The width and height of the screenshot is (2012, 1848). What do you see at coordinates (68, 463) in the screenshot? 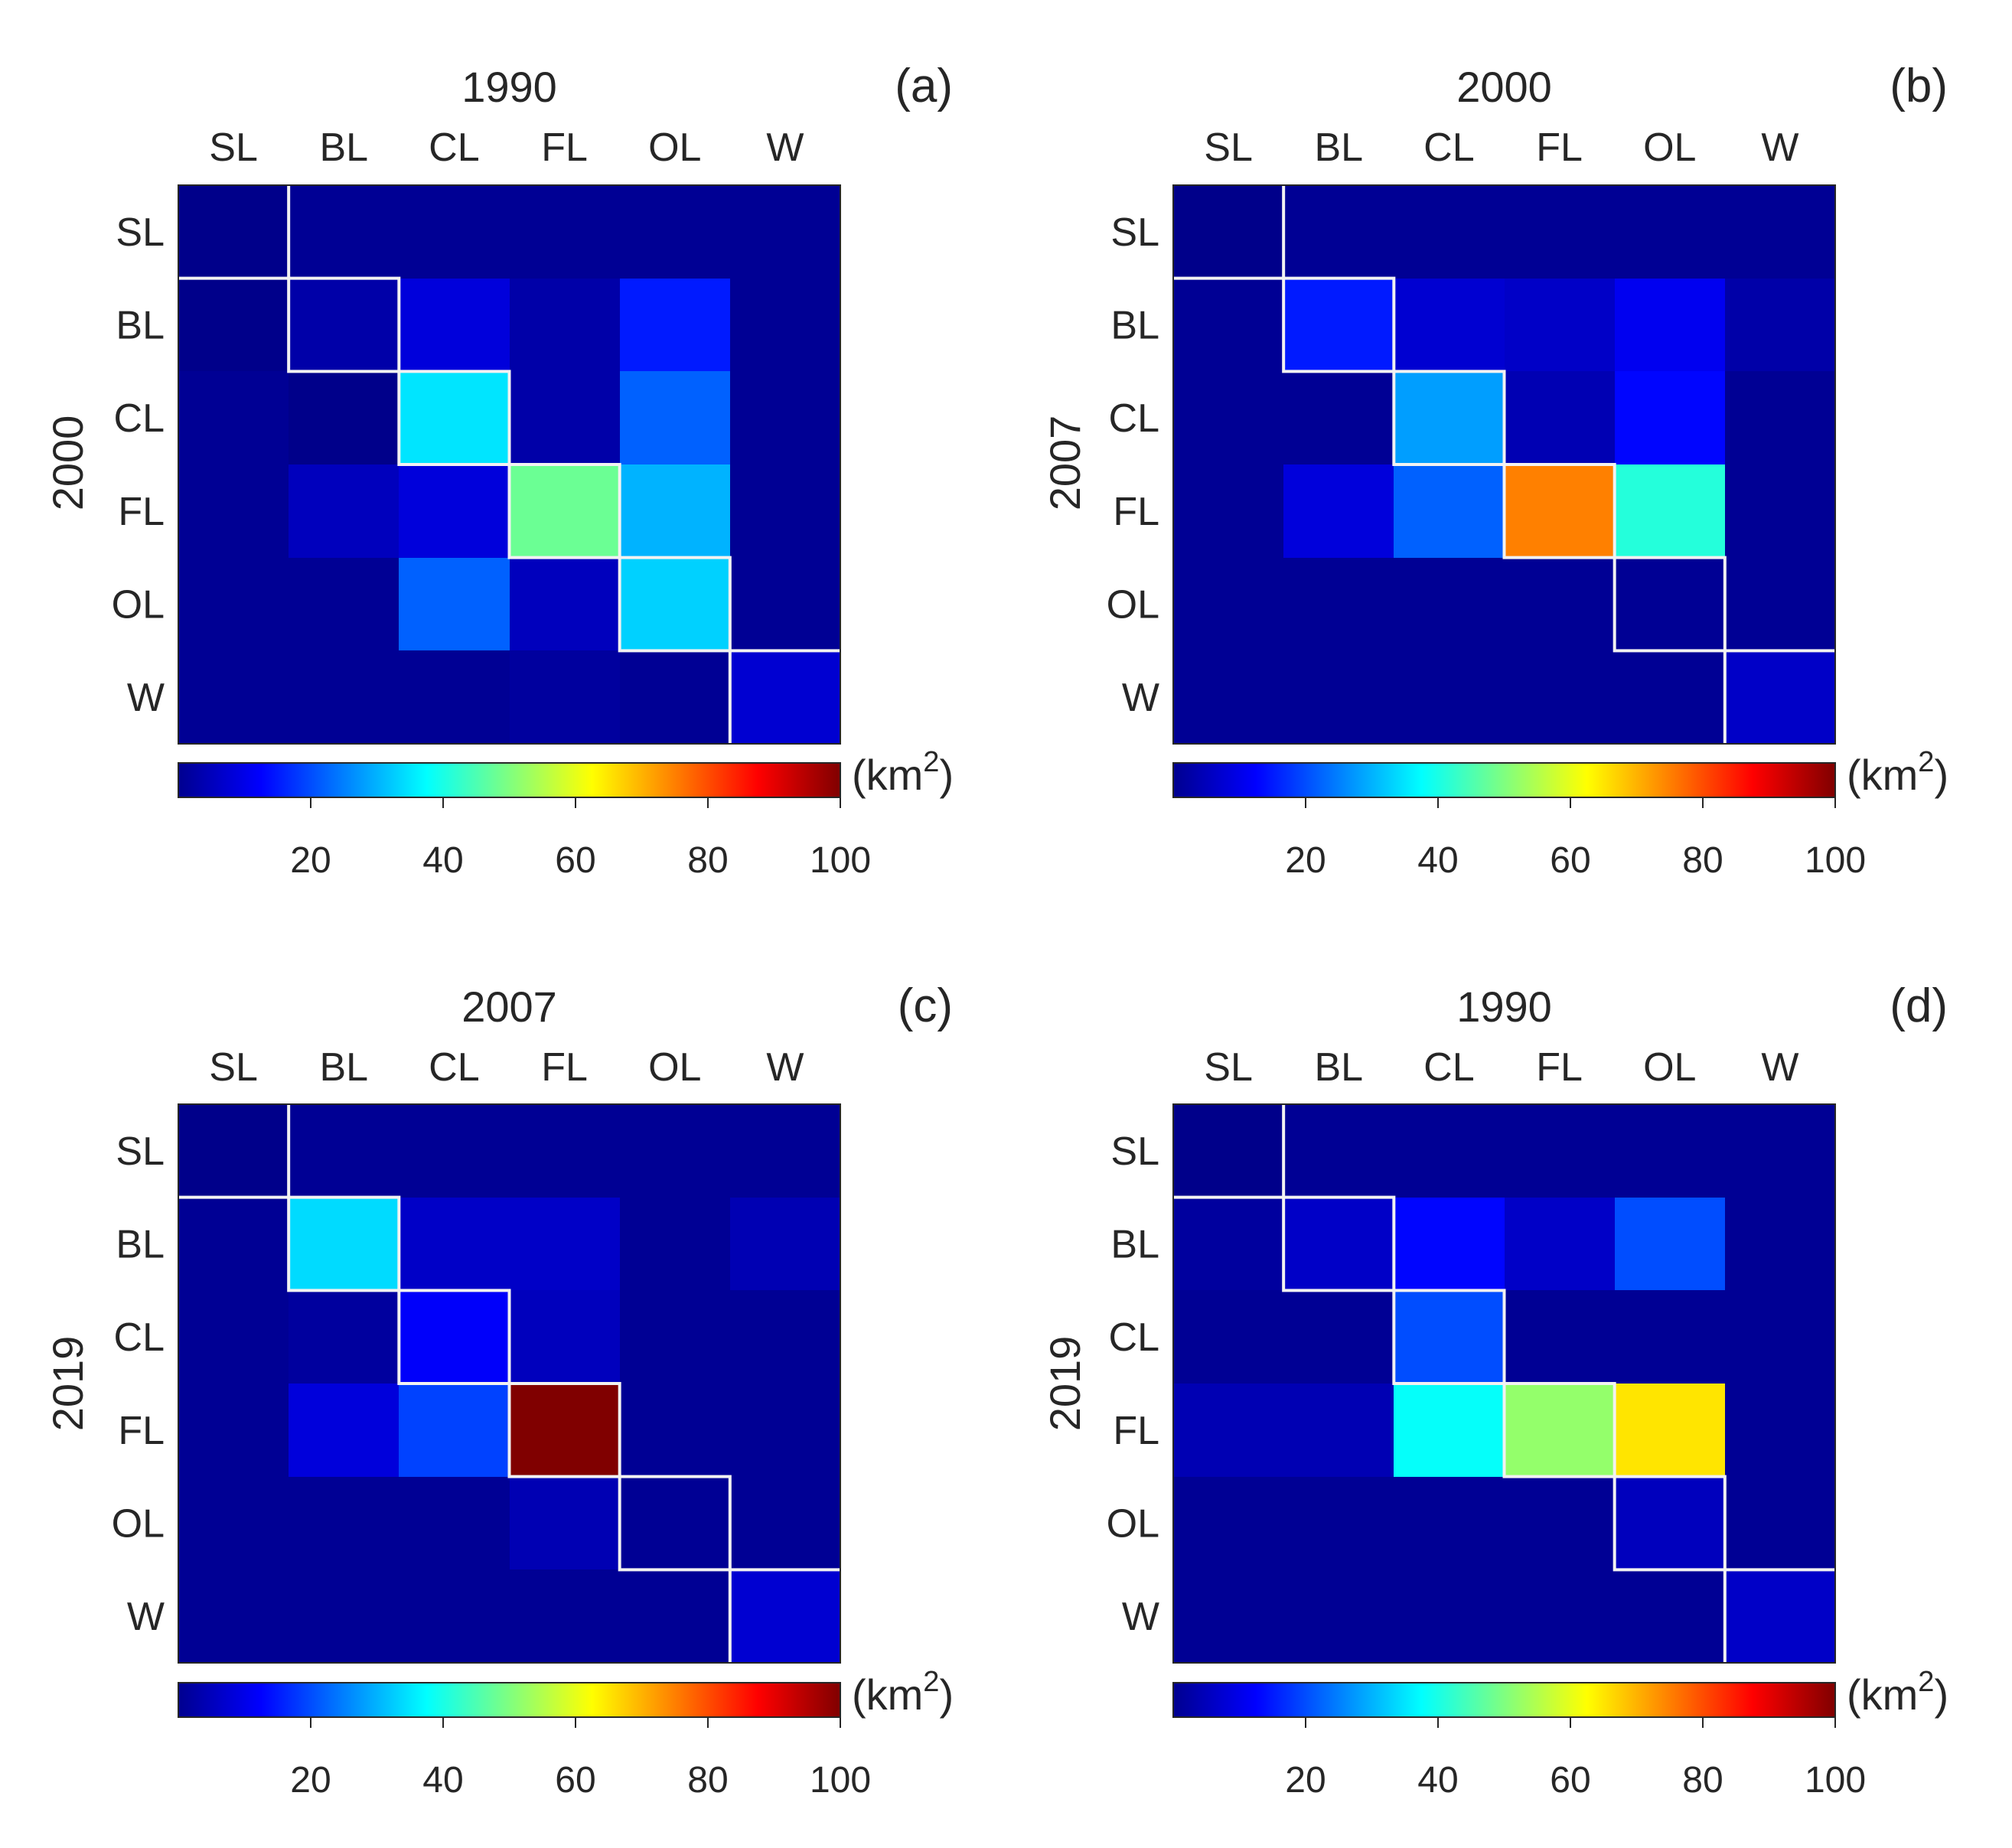
I see `y-axis-title: 2000` at bounding box center [68, 463].